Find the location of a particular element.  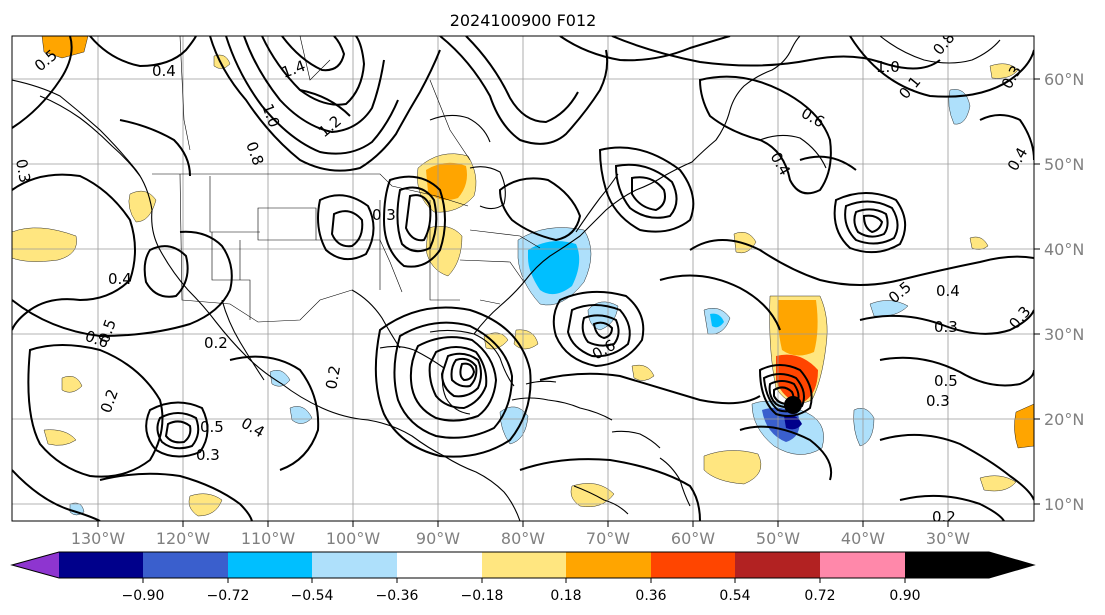

colorbar-tick-label: 0.72 is located at coordinates (819, 596).